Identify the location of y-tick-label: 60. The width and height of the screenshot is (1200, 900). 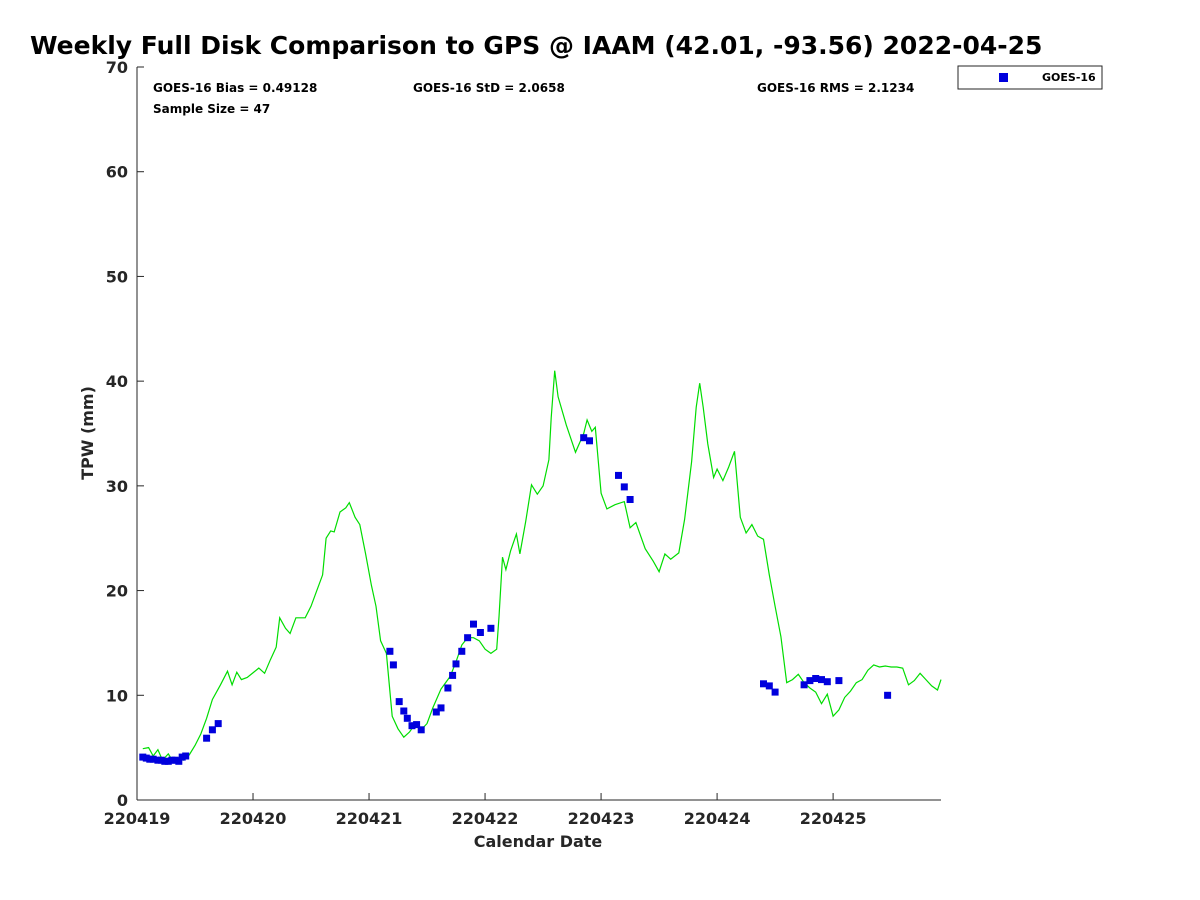
(117, 172).